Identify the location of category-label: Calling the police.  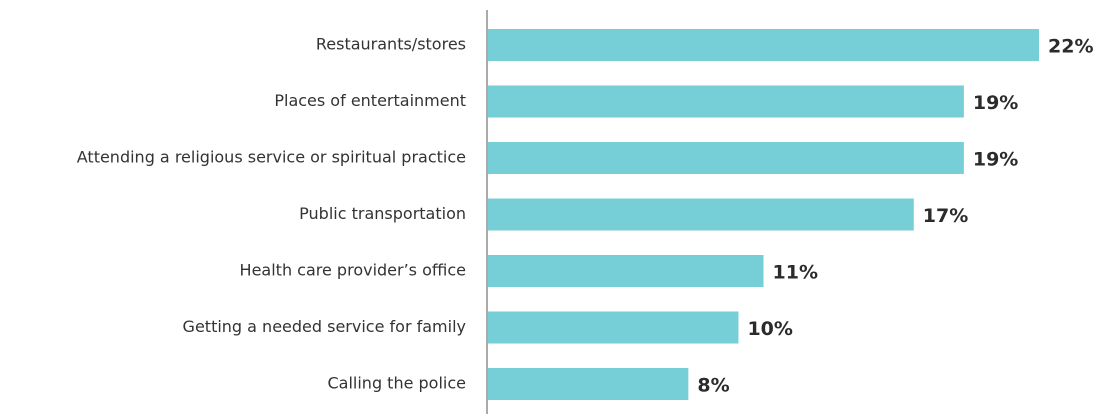
(396, 383).